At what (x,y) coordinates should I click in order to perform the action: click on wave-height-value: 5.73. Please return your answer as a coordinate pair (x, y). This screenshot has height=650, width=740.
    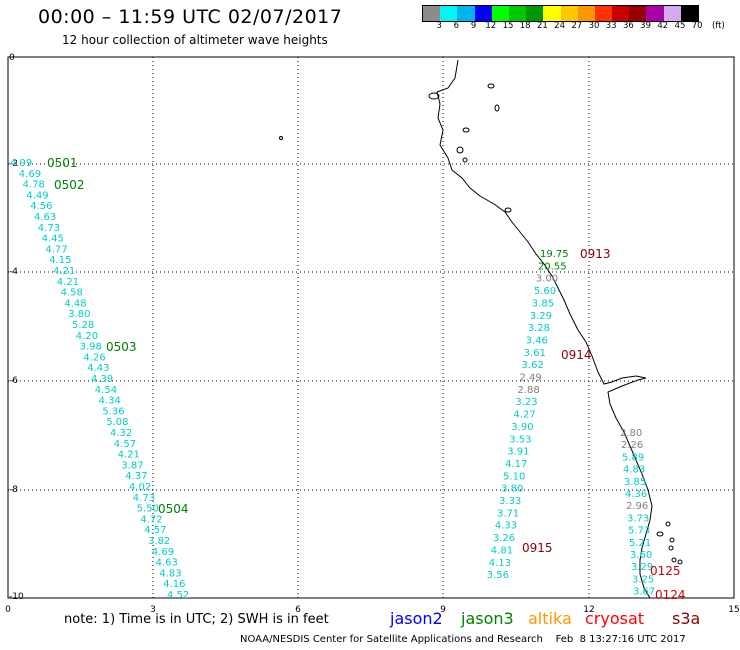
    Looking at the image, I should click on (639, 531).